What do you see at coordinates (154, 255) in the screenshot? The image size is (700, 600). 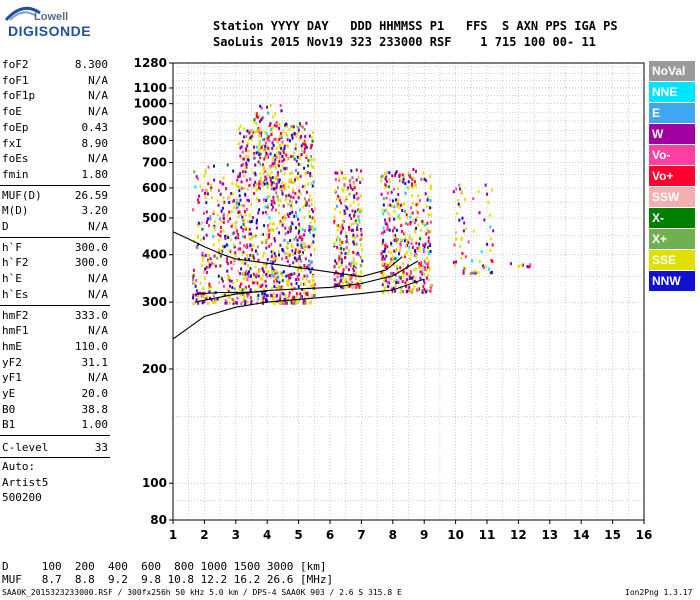 I see `y-tick-label: 400` at bounding box center [154, 255].